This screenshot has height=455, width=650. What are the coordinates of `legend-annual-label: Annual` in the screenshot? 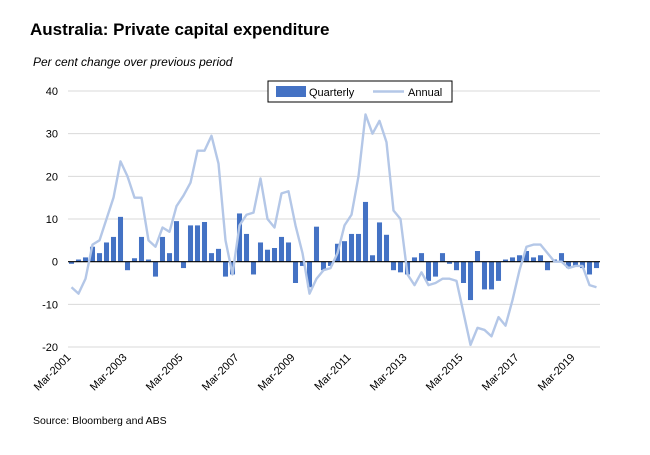 It's located at (425, 93).